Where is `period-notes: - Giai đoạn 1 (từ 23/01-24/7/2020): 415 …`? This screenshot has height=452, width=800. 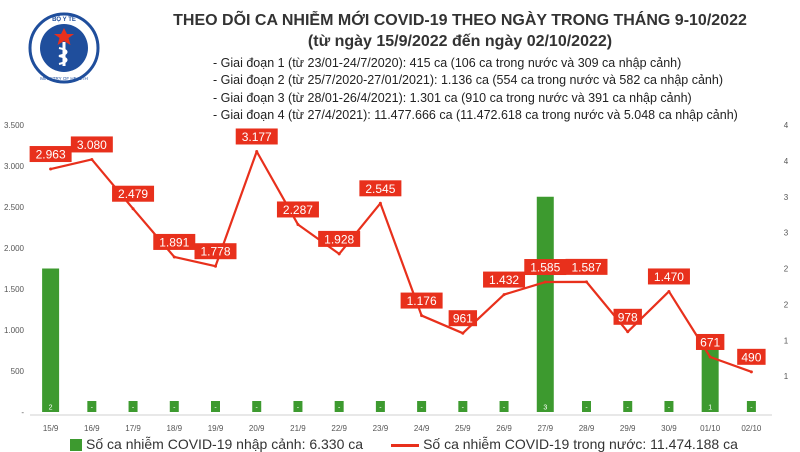
period-notes: - Giai đoạn 1 (từ 23/01-24/7/2020): 415 … is located at coordinates (493, 89).